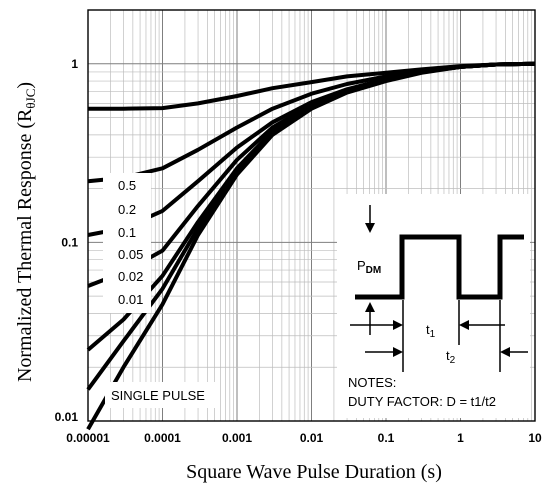  Describe the element at coordinates (369, 267) in the screenshot. I see `pdm-label: PDM` at that location.